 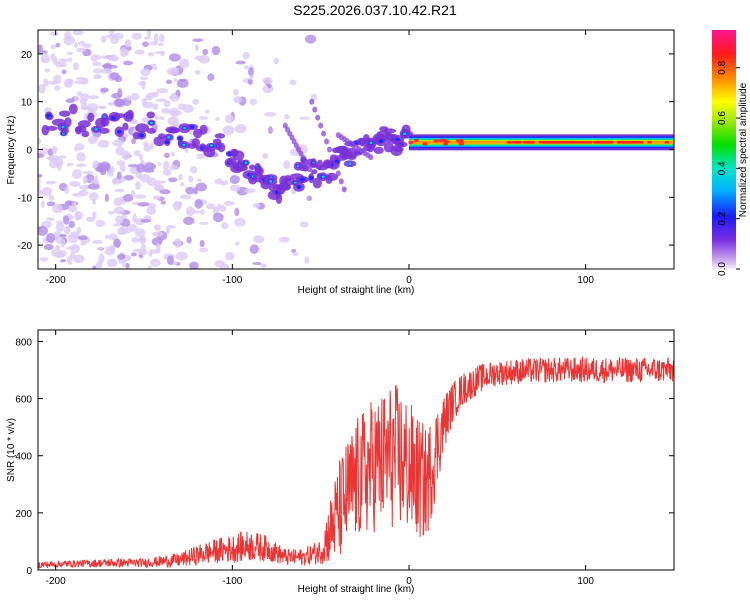 I want to click on snr-xtick-label: 0, so click(x=409, y=581).